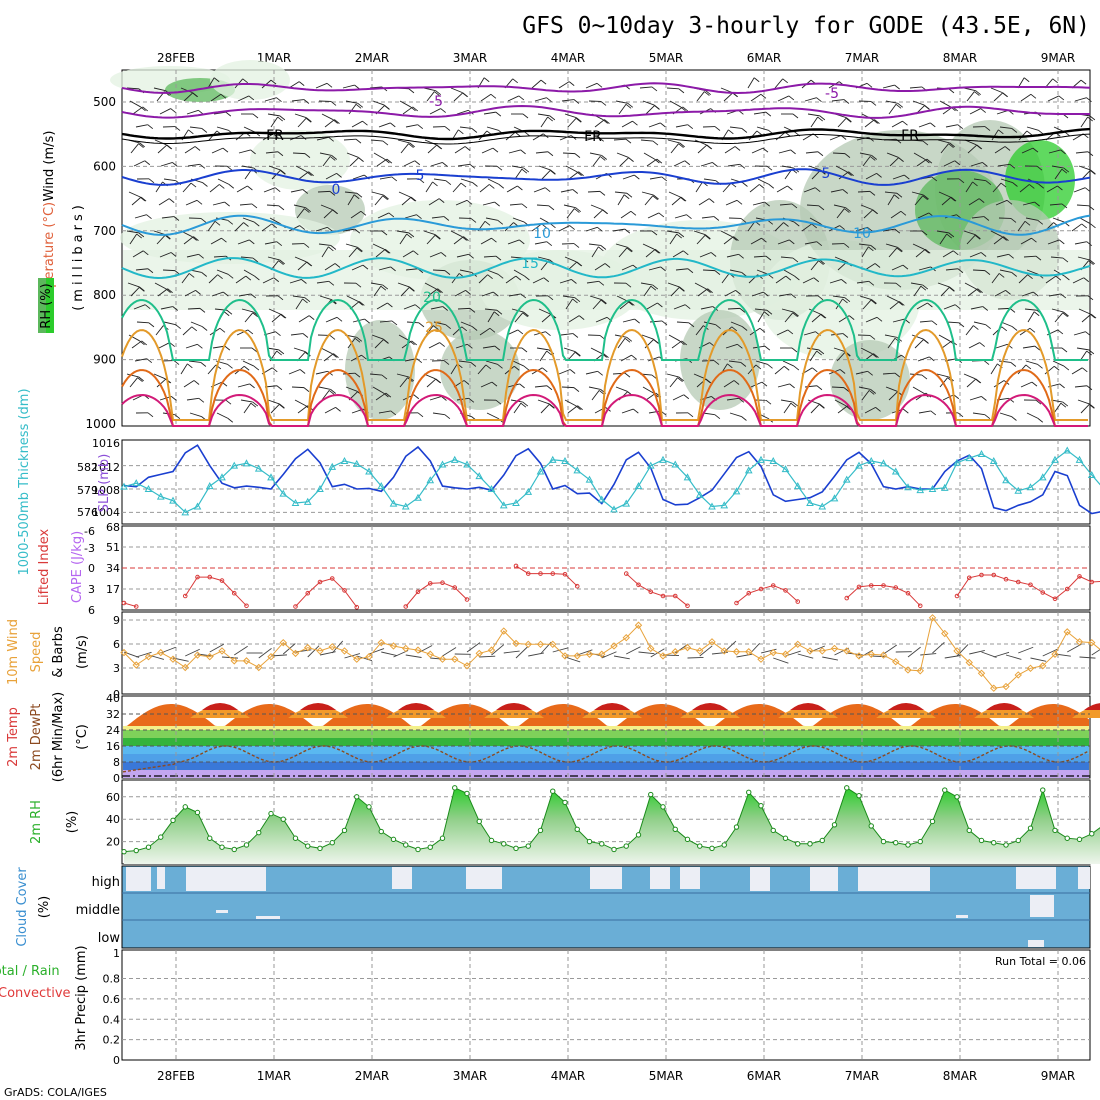 This screenshot has width=1100, height=1100. I want to click on contour-label: 10, so click(542, 234).